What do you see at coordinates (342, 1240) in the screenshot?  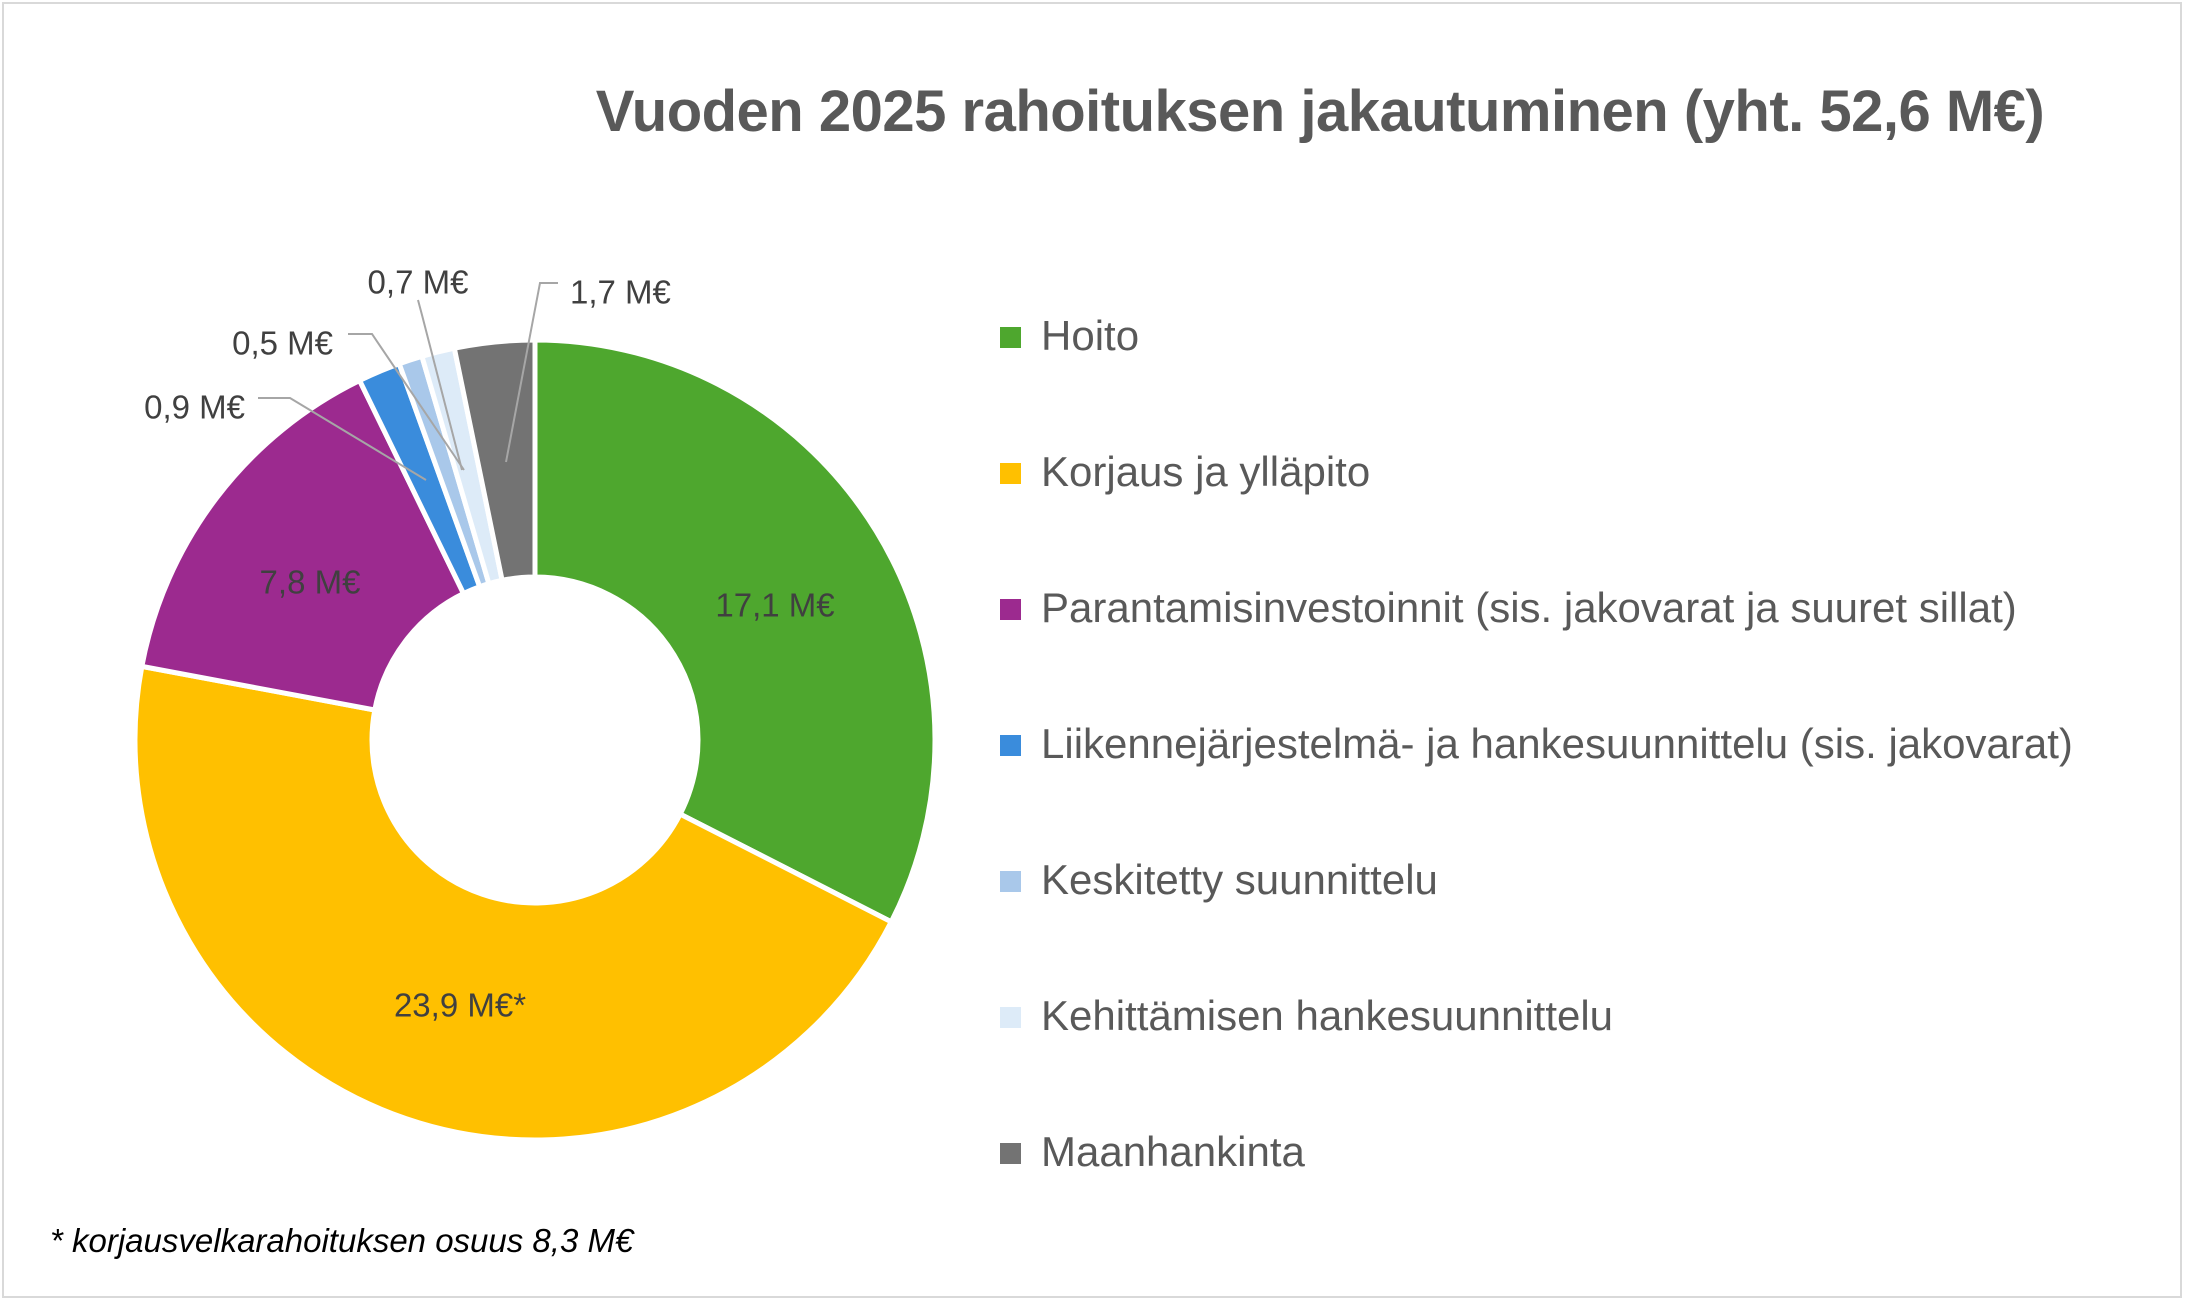 I see `chart-footnote: * korjausvelkarahoituksen osuus 8,3 M€` at bounding box center [342, 1240].